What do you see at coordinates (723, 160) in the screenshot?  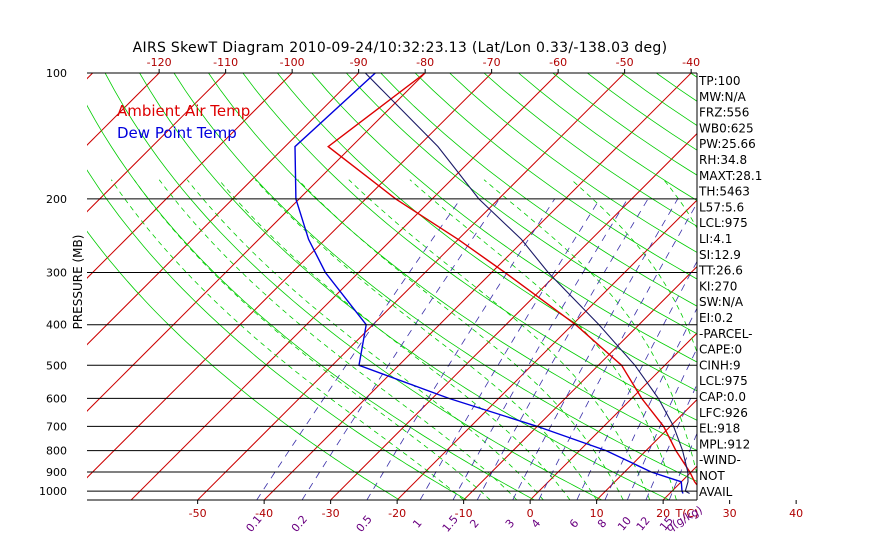 I see `index-label: RH:34.8` at bounding box center [723, 160].